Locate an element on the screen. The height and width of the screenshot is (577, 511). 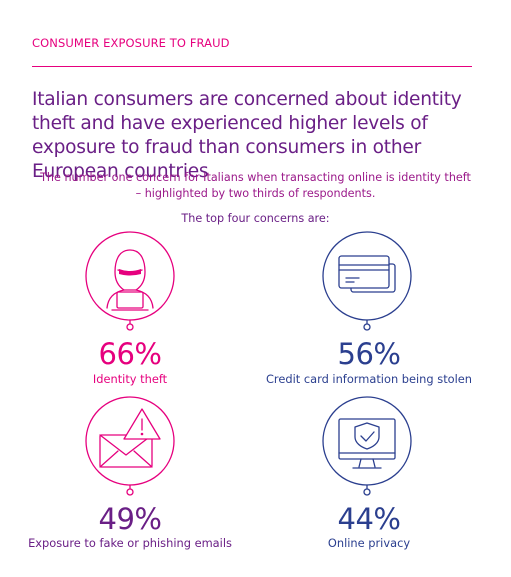
concern-percent: 49% is located at coordinates (130, 519).